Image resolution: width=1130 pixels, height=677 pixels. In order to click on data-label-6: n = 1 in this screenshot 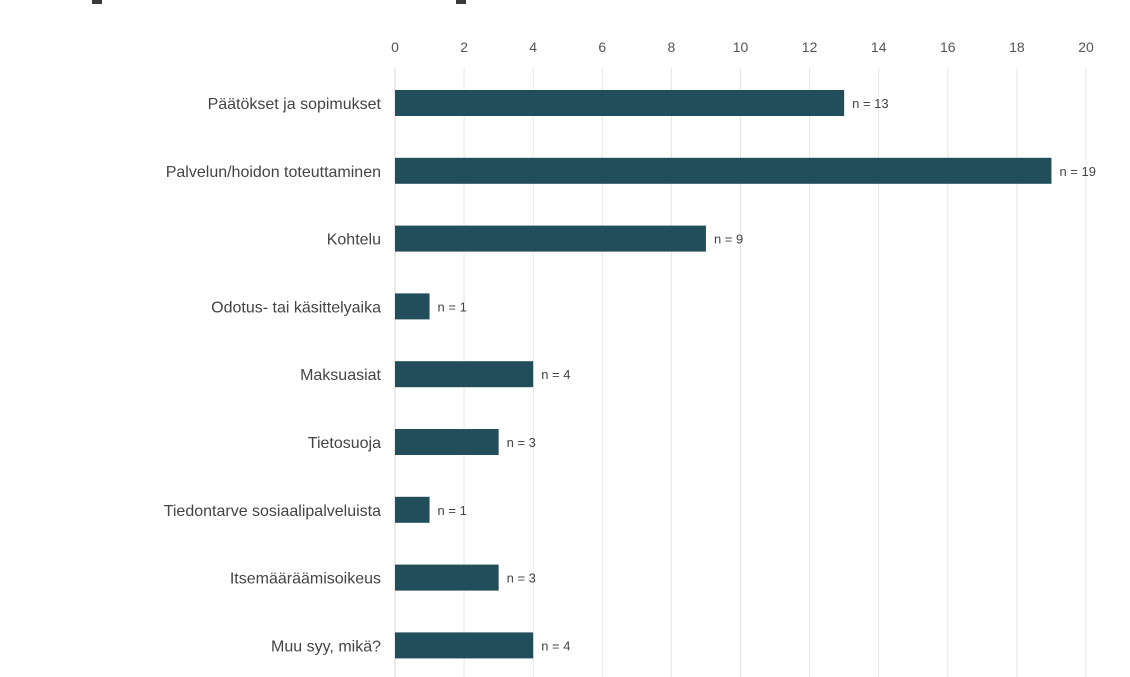, I will do `click(452, 510)`.